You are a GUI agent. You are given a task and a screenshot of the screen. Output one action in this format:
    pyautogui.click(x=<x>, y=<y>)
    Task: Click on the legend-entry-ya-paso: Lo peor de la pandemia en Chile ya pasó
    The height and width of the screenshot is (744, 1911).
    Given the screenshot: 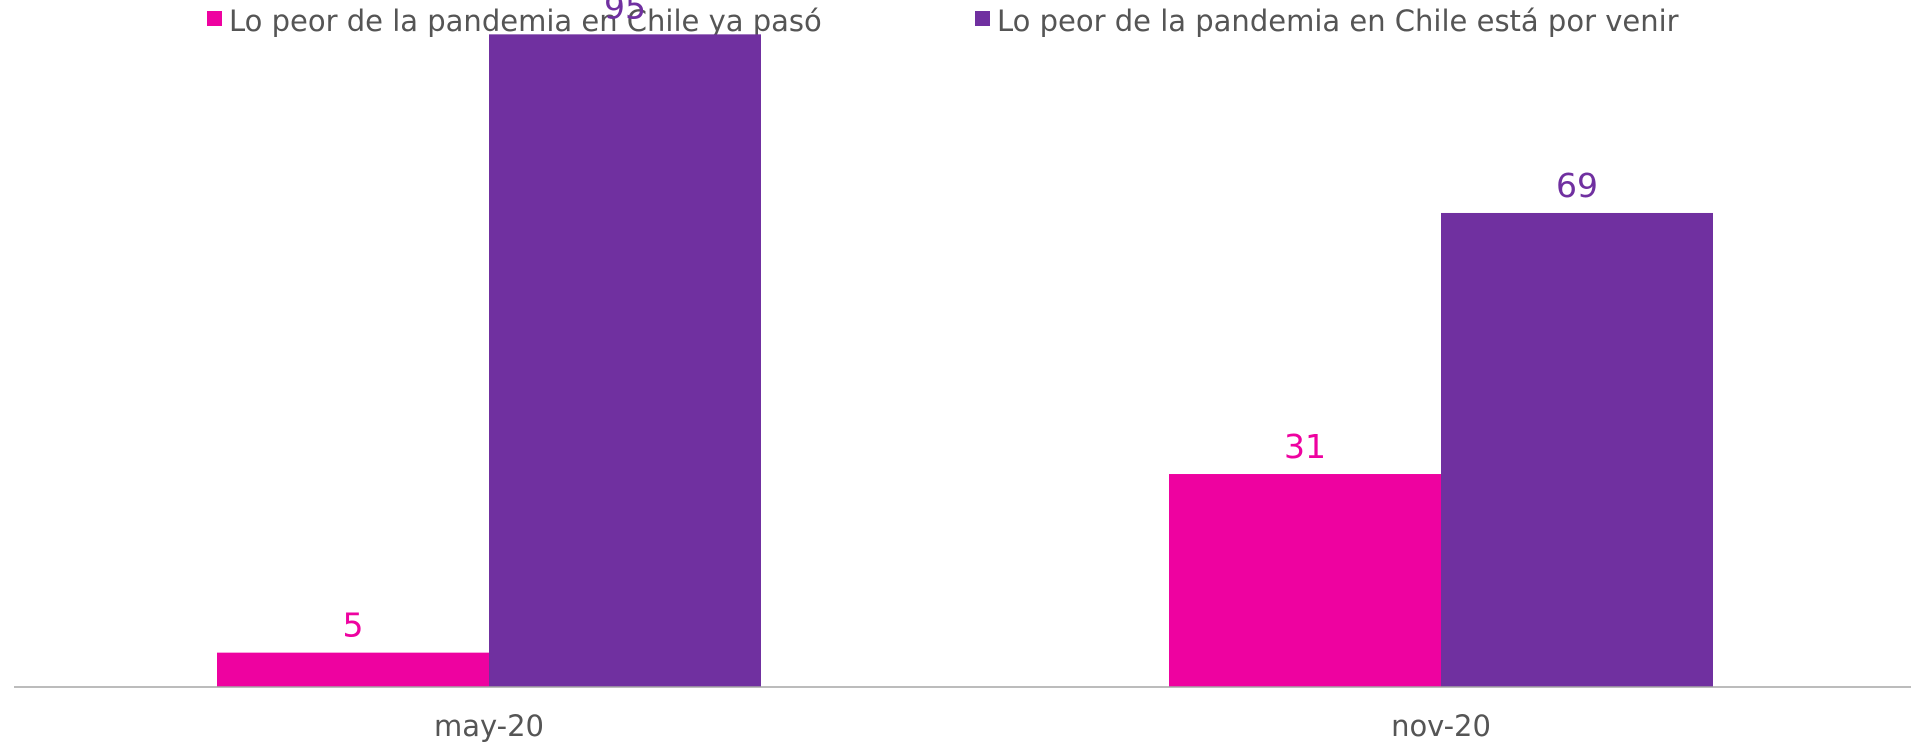 What is the action you would take?
    pyautogui.click(x=514, y=21)
    